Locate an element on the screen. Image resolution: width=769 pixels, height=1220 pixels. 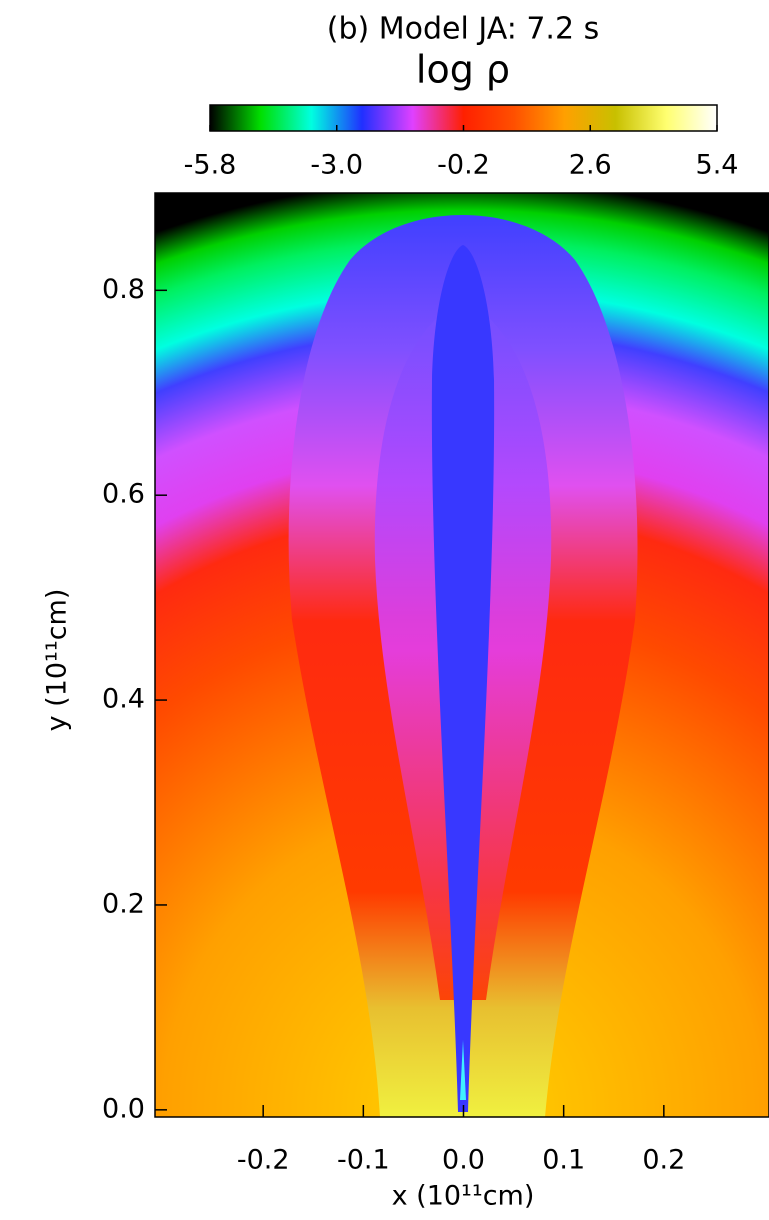
x-axis-label: x (10¹¹cm) is located at coordinates (463, 1196).